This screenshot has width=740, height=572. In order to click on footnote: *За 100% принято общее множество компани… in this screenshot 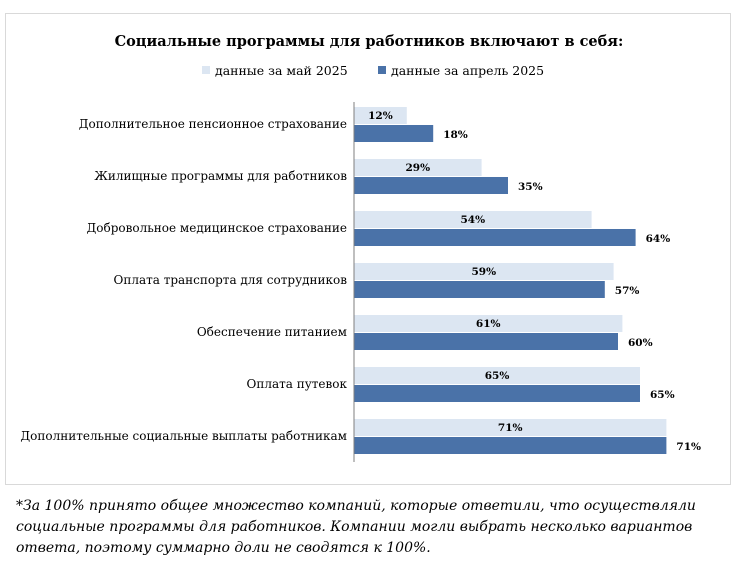, I will do `click(356, 527)`.